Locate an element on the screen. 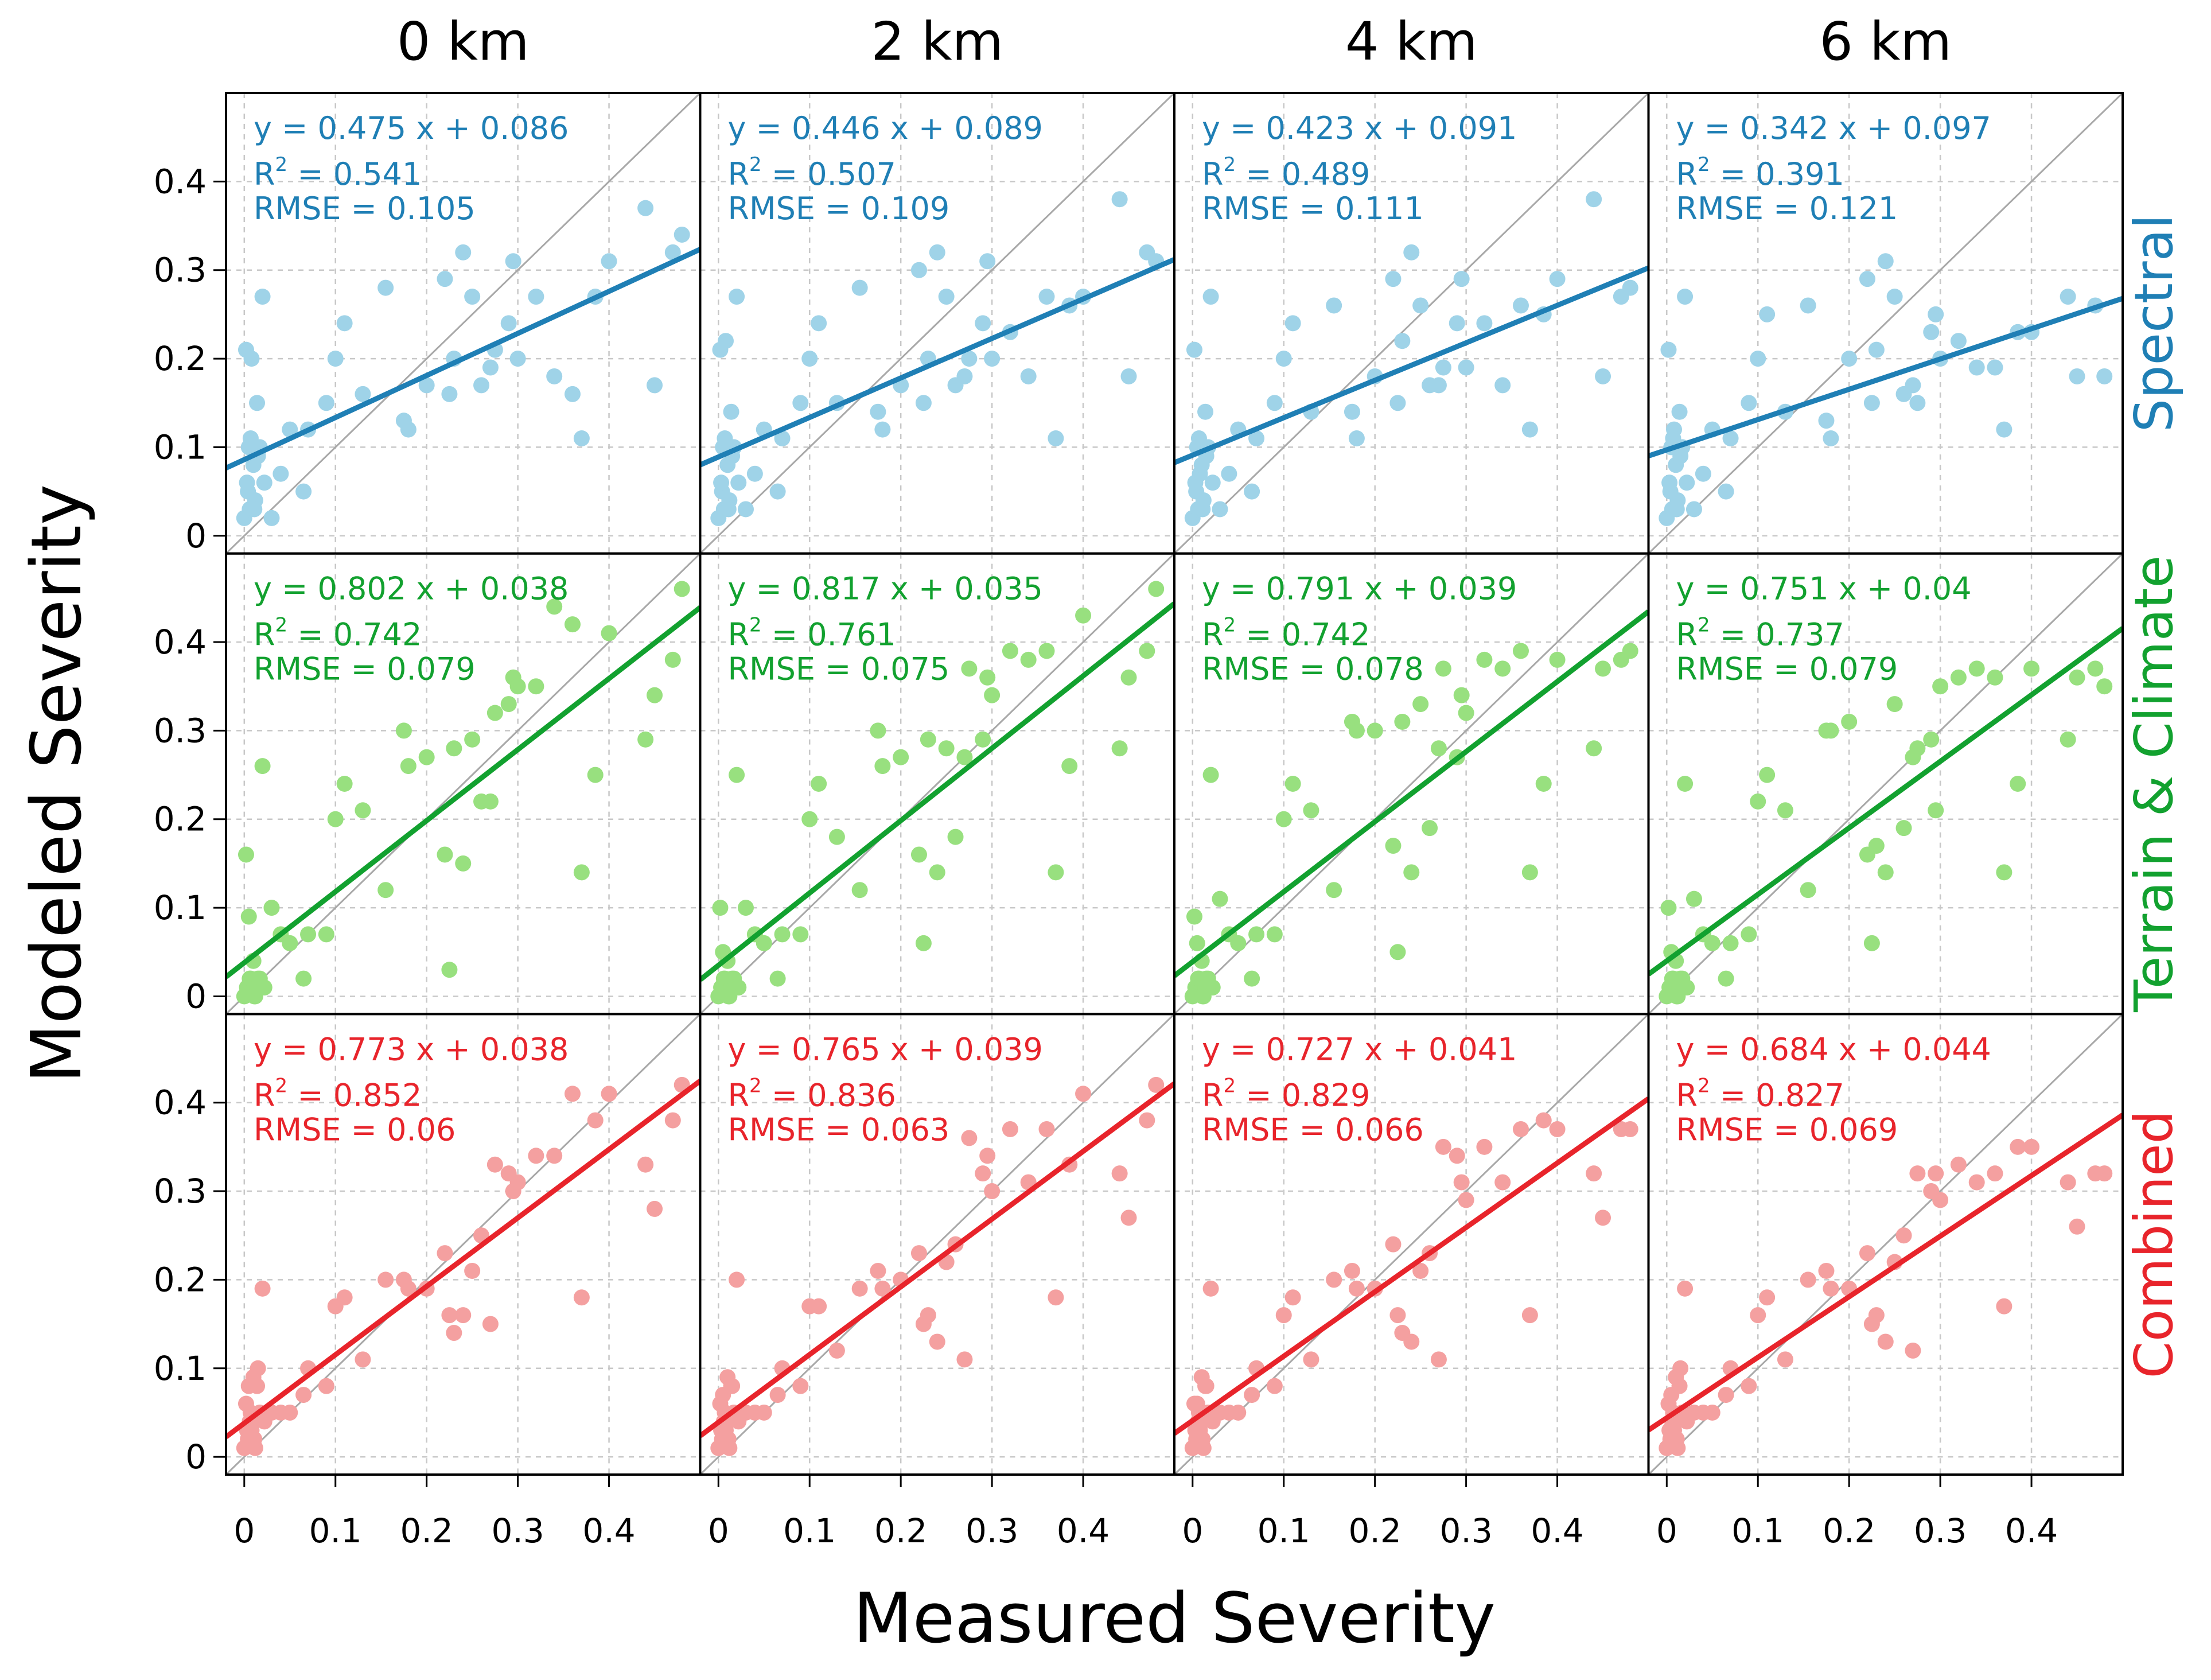 The height and width of the screenshot is (1680, 2211). r2-label: R2 = 0.507 is located at coordinates (812, 172).